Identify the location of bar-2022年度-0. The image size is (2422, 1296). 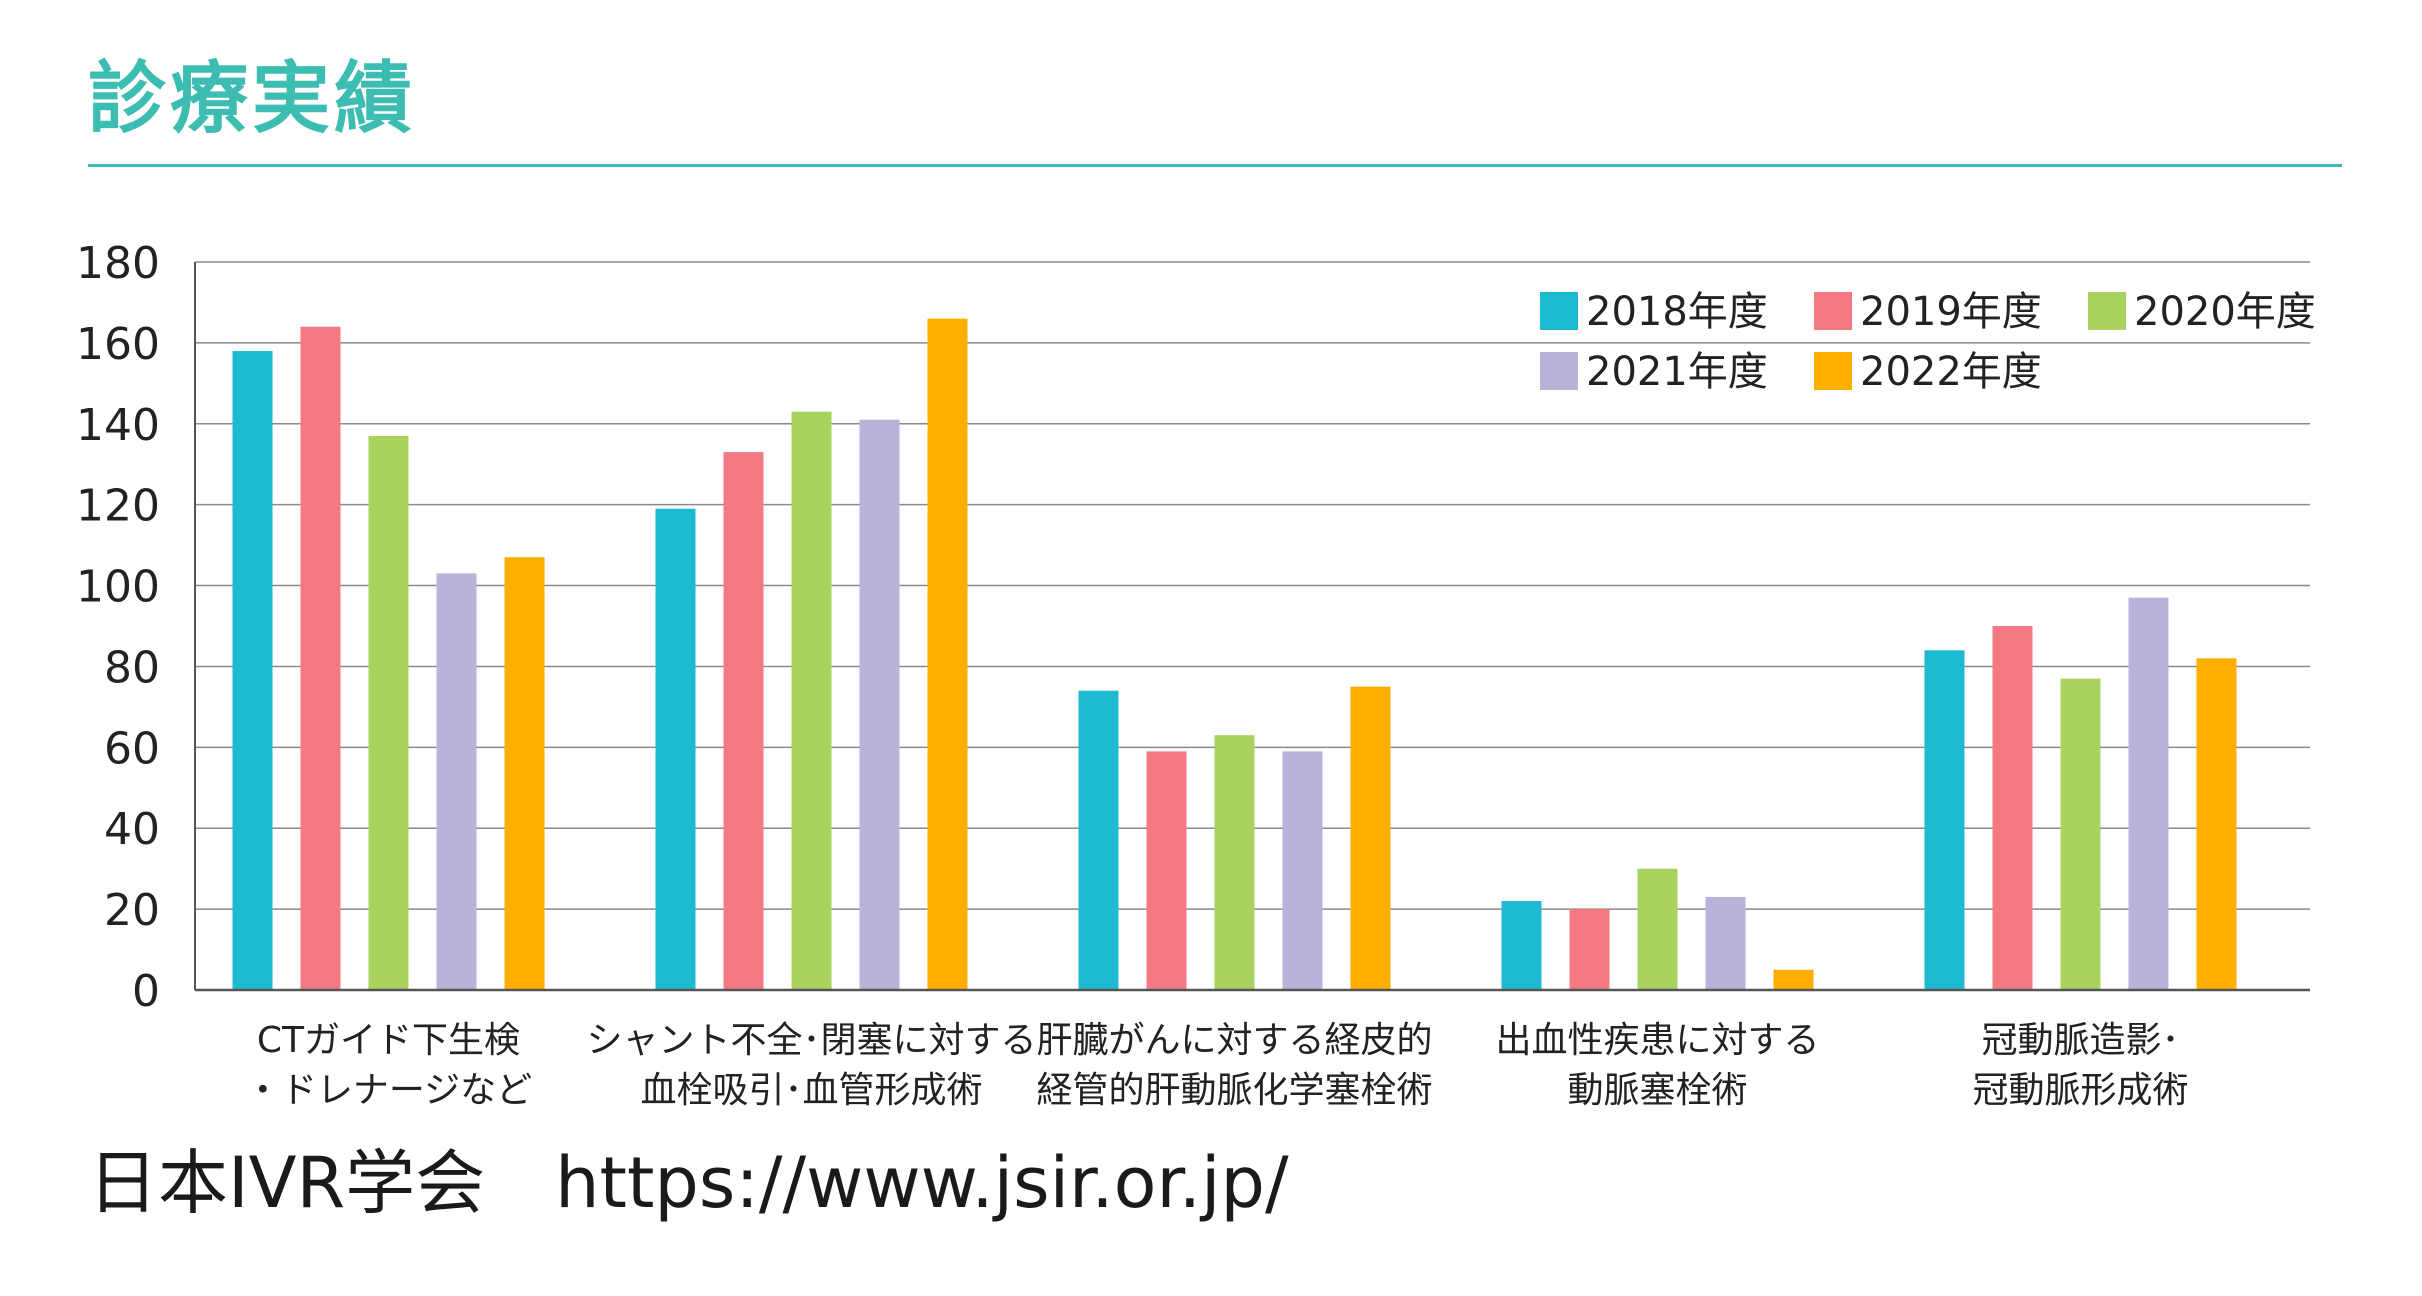
(524, 773).